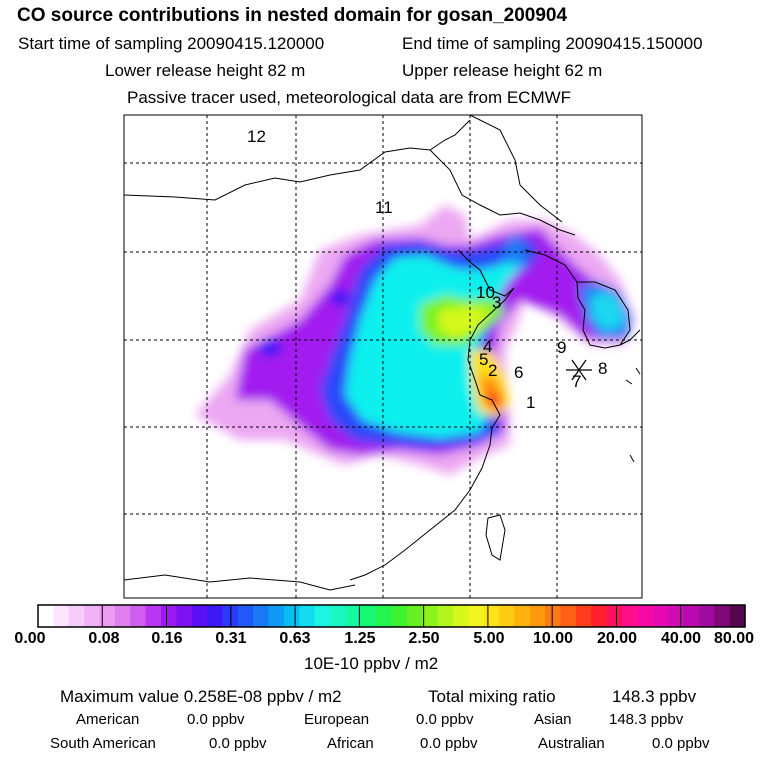 This screenshot has width=768, height=768. Describe the element at coordinates (579, 370) in the screenshot. I see `receptor-site-marker` at that location.